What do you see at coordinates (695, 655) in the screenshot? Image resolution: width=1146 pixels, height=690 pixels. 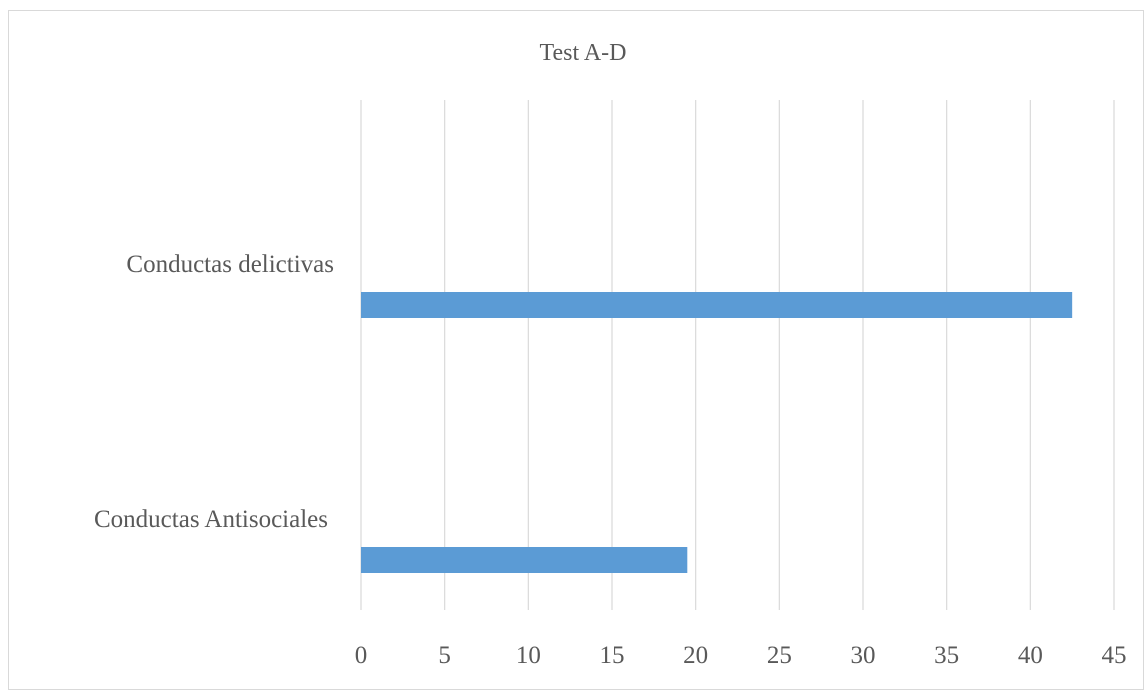 I see `x-tick-label: 20` at bounding box center [695, 655].